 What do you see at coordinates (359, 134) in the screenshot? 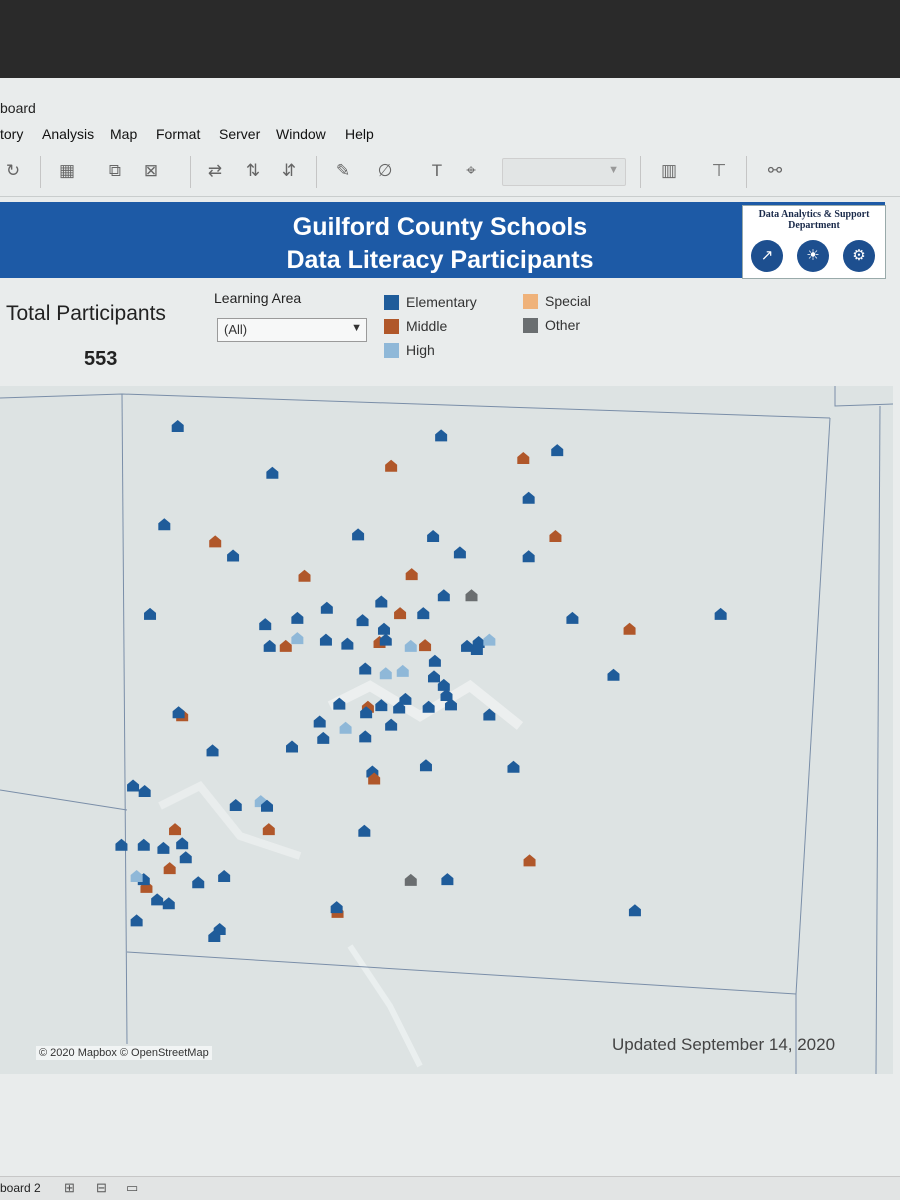
I see `menu-help: Help` at bounding box center [359, 134].